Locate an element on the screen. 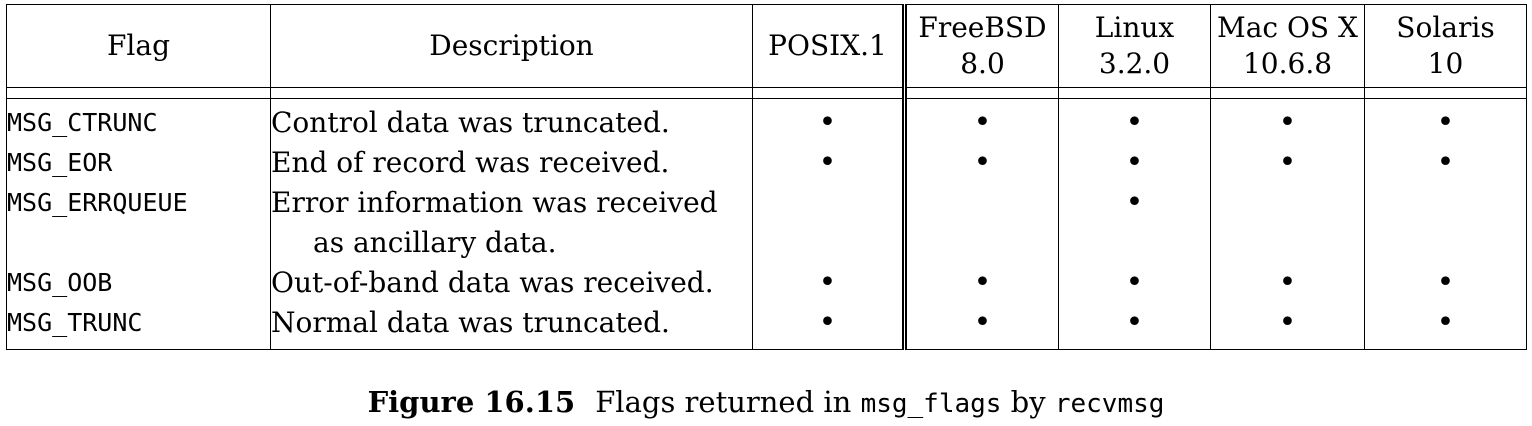 The width and height of the screenshot is (1532, 426). flag-name: MSG_EOR is located at coordinates (60, 162).